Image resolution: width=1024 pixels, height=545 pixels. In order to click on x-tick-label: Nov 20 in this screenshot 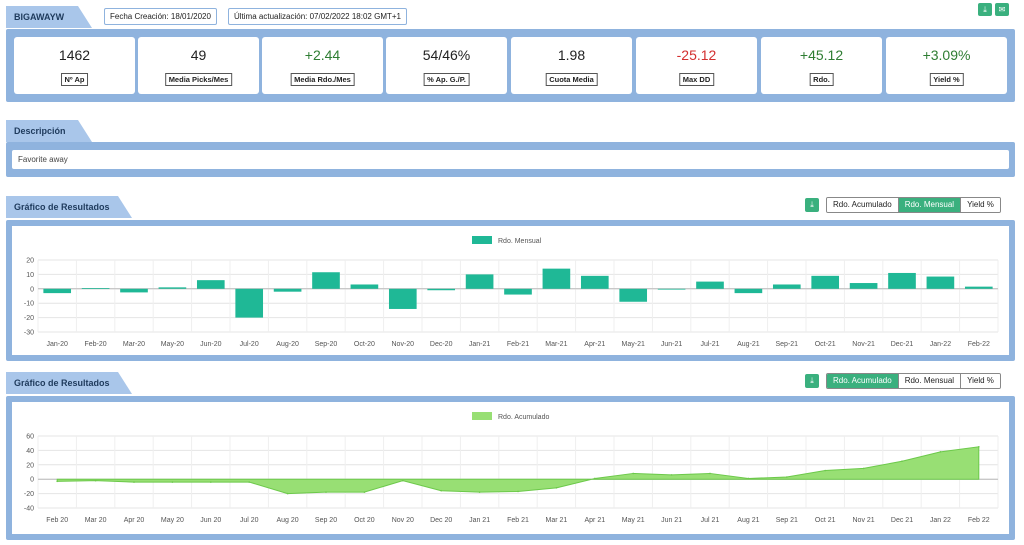, I will do `click(403, 520)`.